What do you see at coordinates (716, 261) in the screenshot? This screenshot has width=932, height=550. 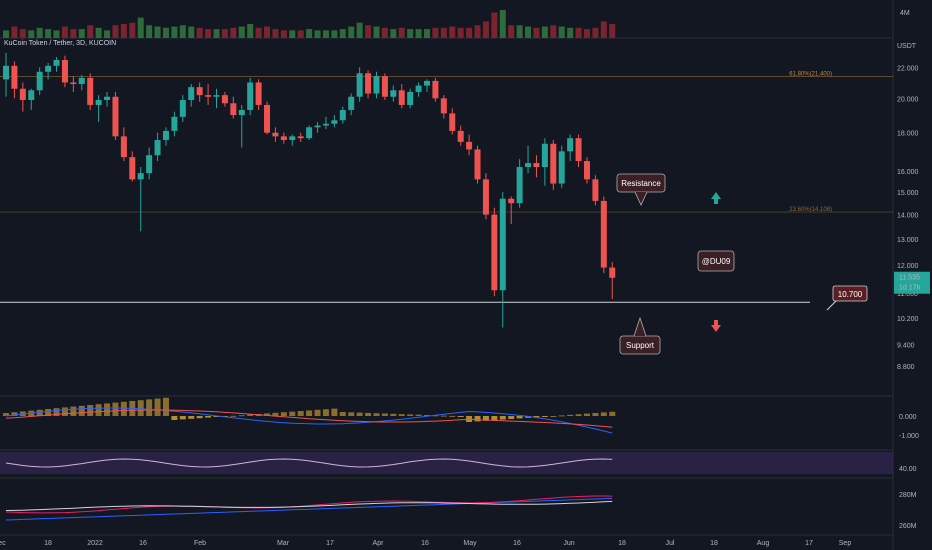 I see `author-label: @DU09` at bounding box center [716, 261].